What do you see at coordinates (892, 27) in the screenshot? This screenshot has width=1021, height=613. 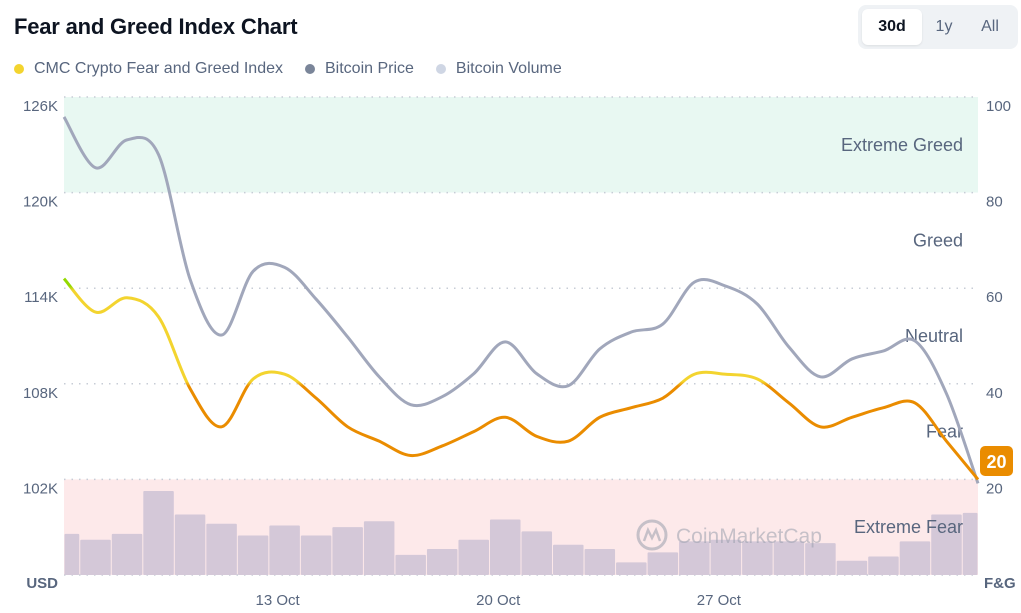 I see `range-30d-button: 30d` at bounding box center [892, 27].